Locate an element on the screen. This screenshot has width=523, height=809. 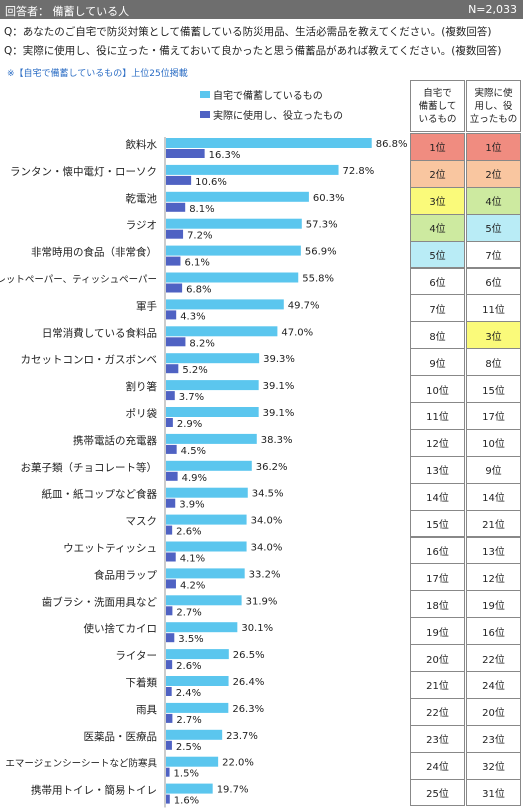
chart-note: ※【自宅で備蓄しているもの】上位25位掲載 is located at coordinates (97, 74).